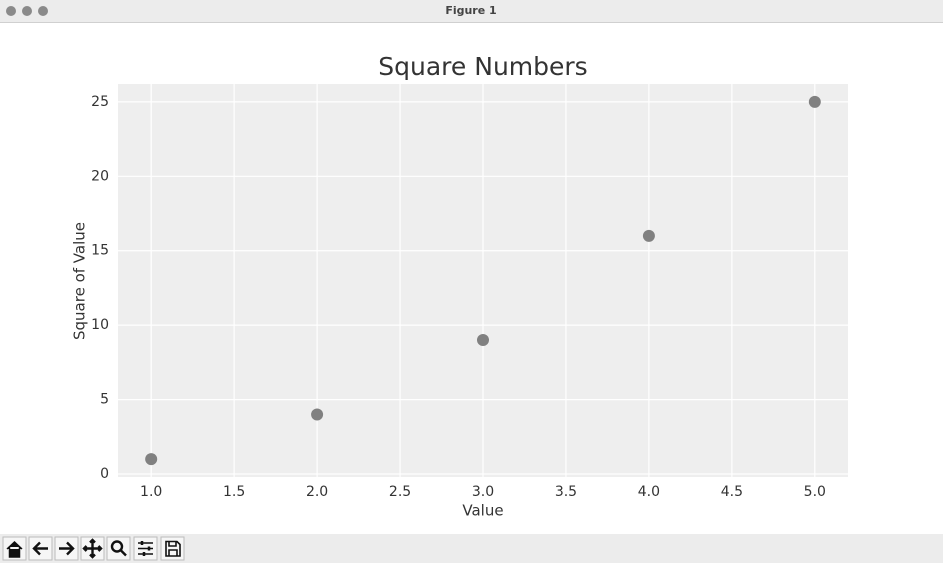 This screenshot has width=943, height=563. I want to click on y-tick-label: 0, so click(104, 474).